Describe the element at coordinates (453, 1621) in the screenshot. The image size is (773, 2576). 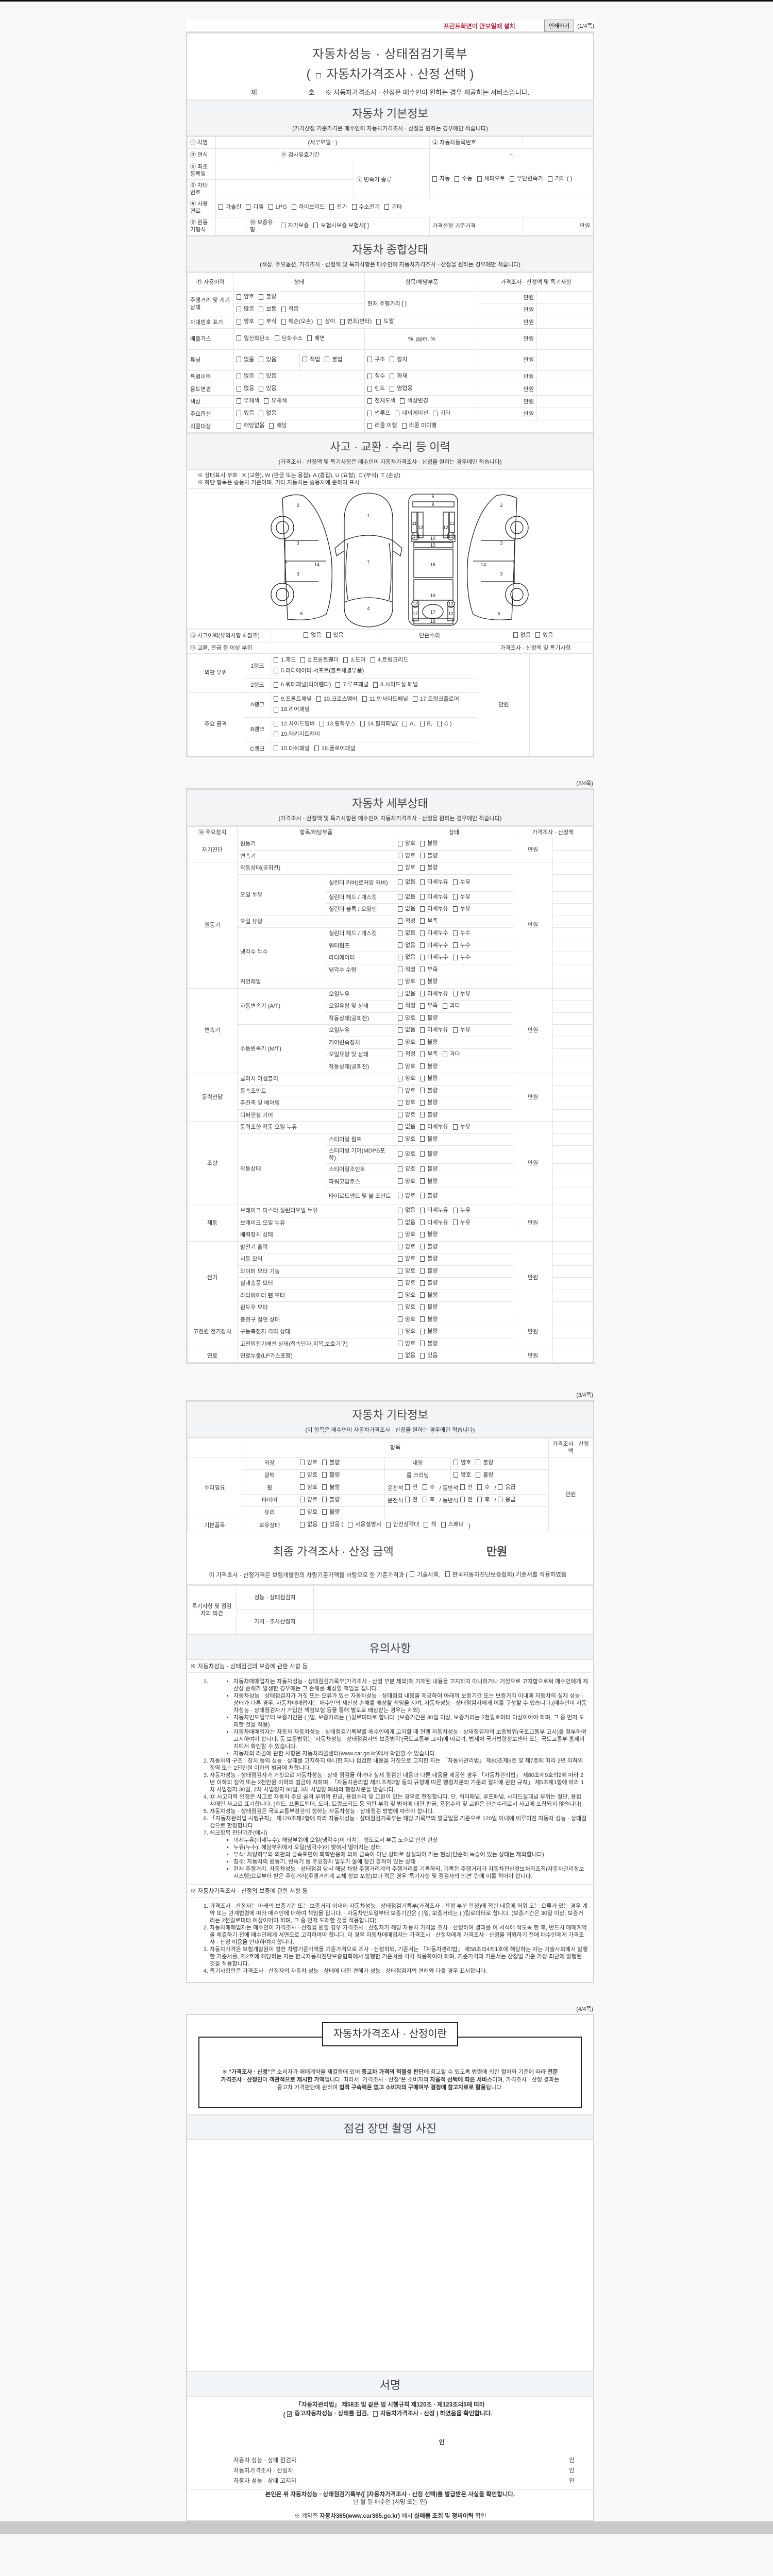
I see `appraiser-opinion` at that location.